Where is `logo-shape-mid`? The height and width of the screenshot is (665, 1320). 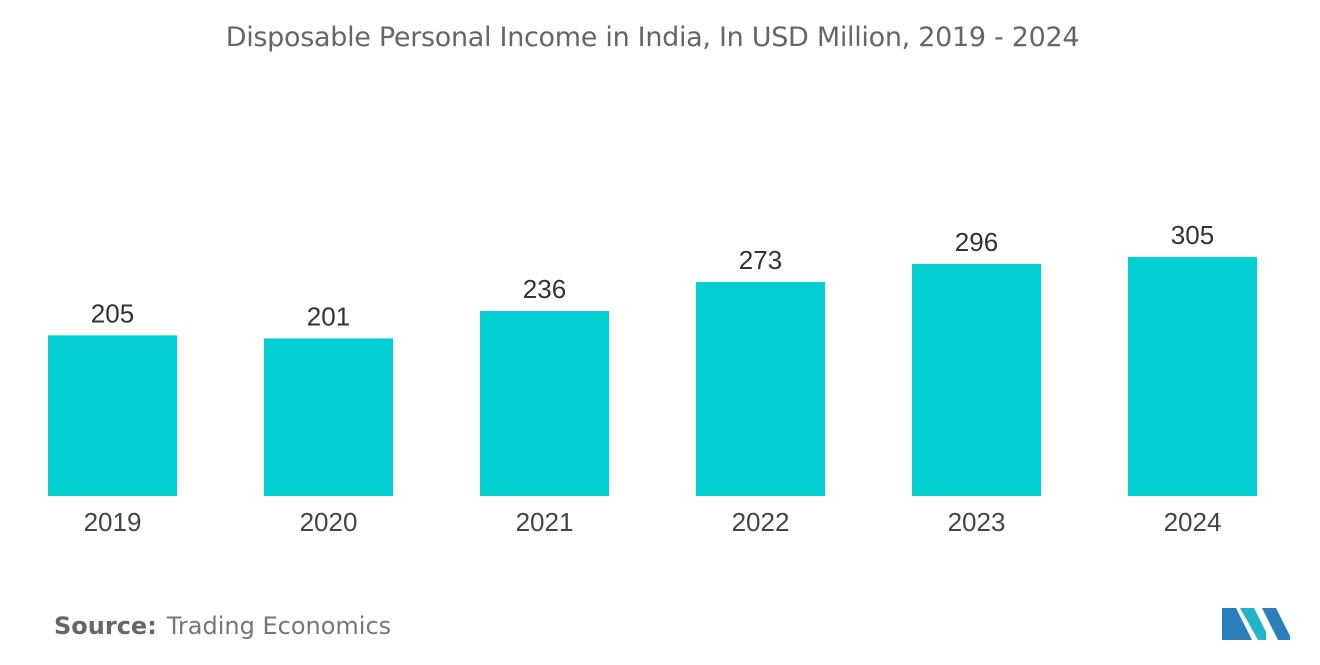 logo-shape-mid is located at coordinates (1253, 624).